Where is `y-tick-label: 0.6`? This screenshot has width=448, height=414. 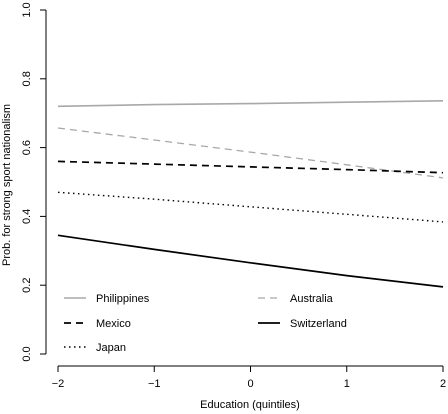
y-tick-label: 0.6 is located at coordinates (27, 147).